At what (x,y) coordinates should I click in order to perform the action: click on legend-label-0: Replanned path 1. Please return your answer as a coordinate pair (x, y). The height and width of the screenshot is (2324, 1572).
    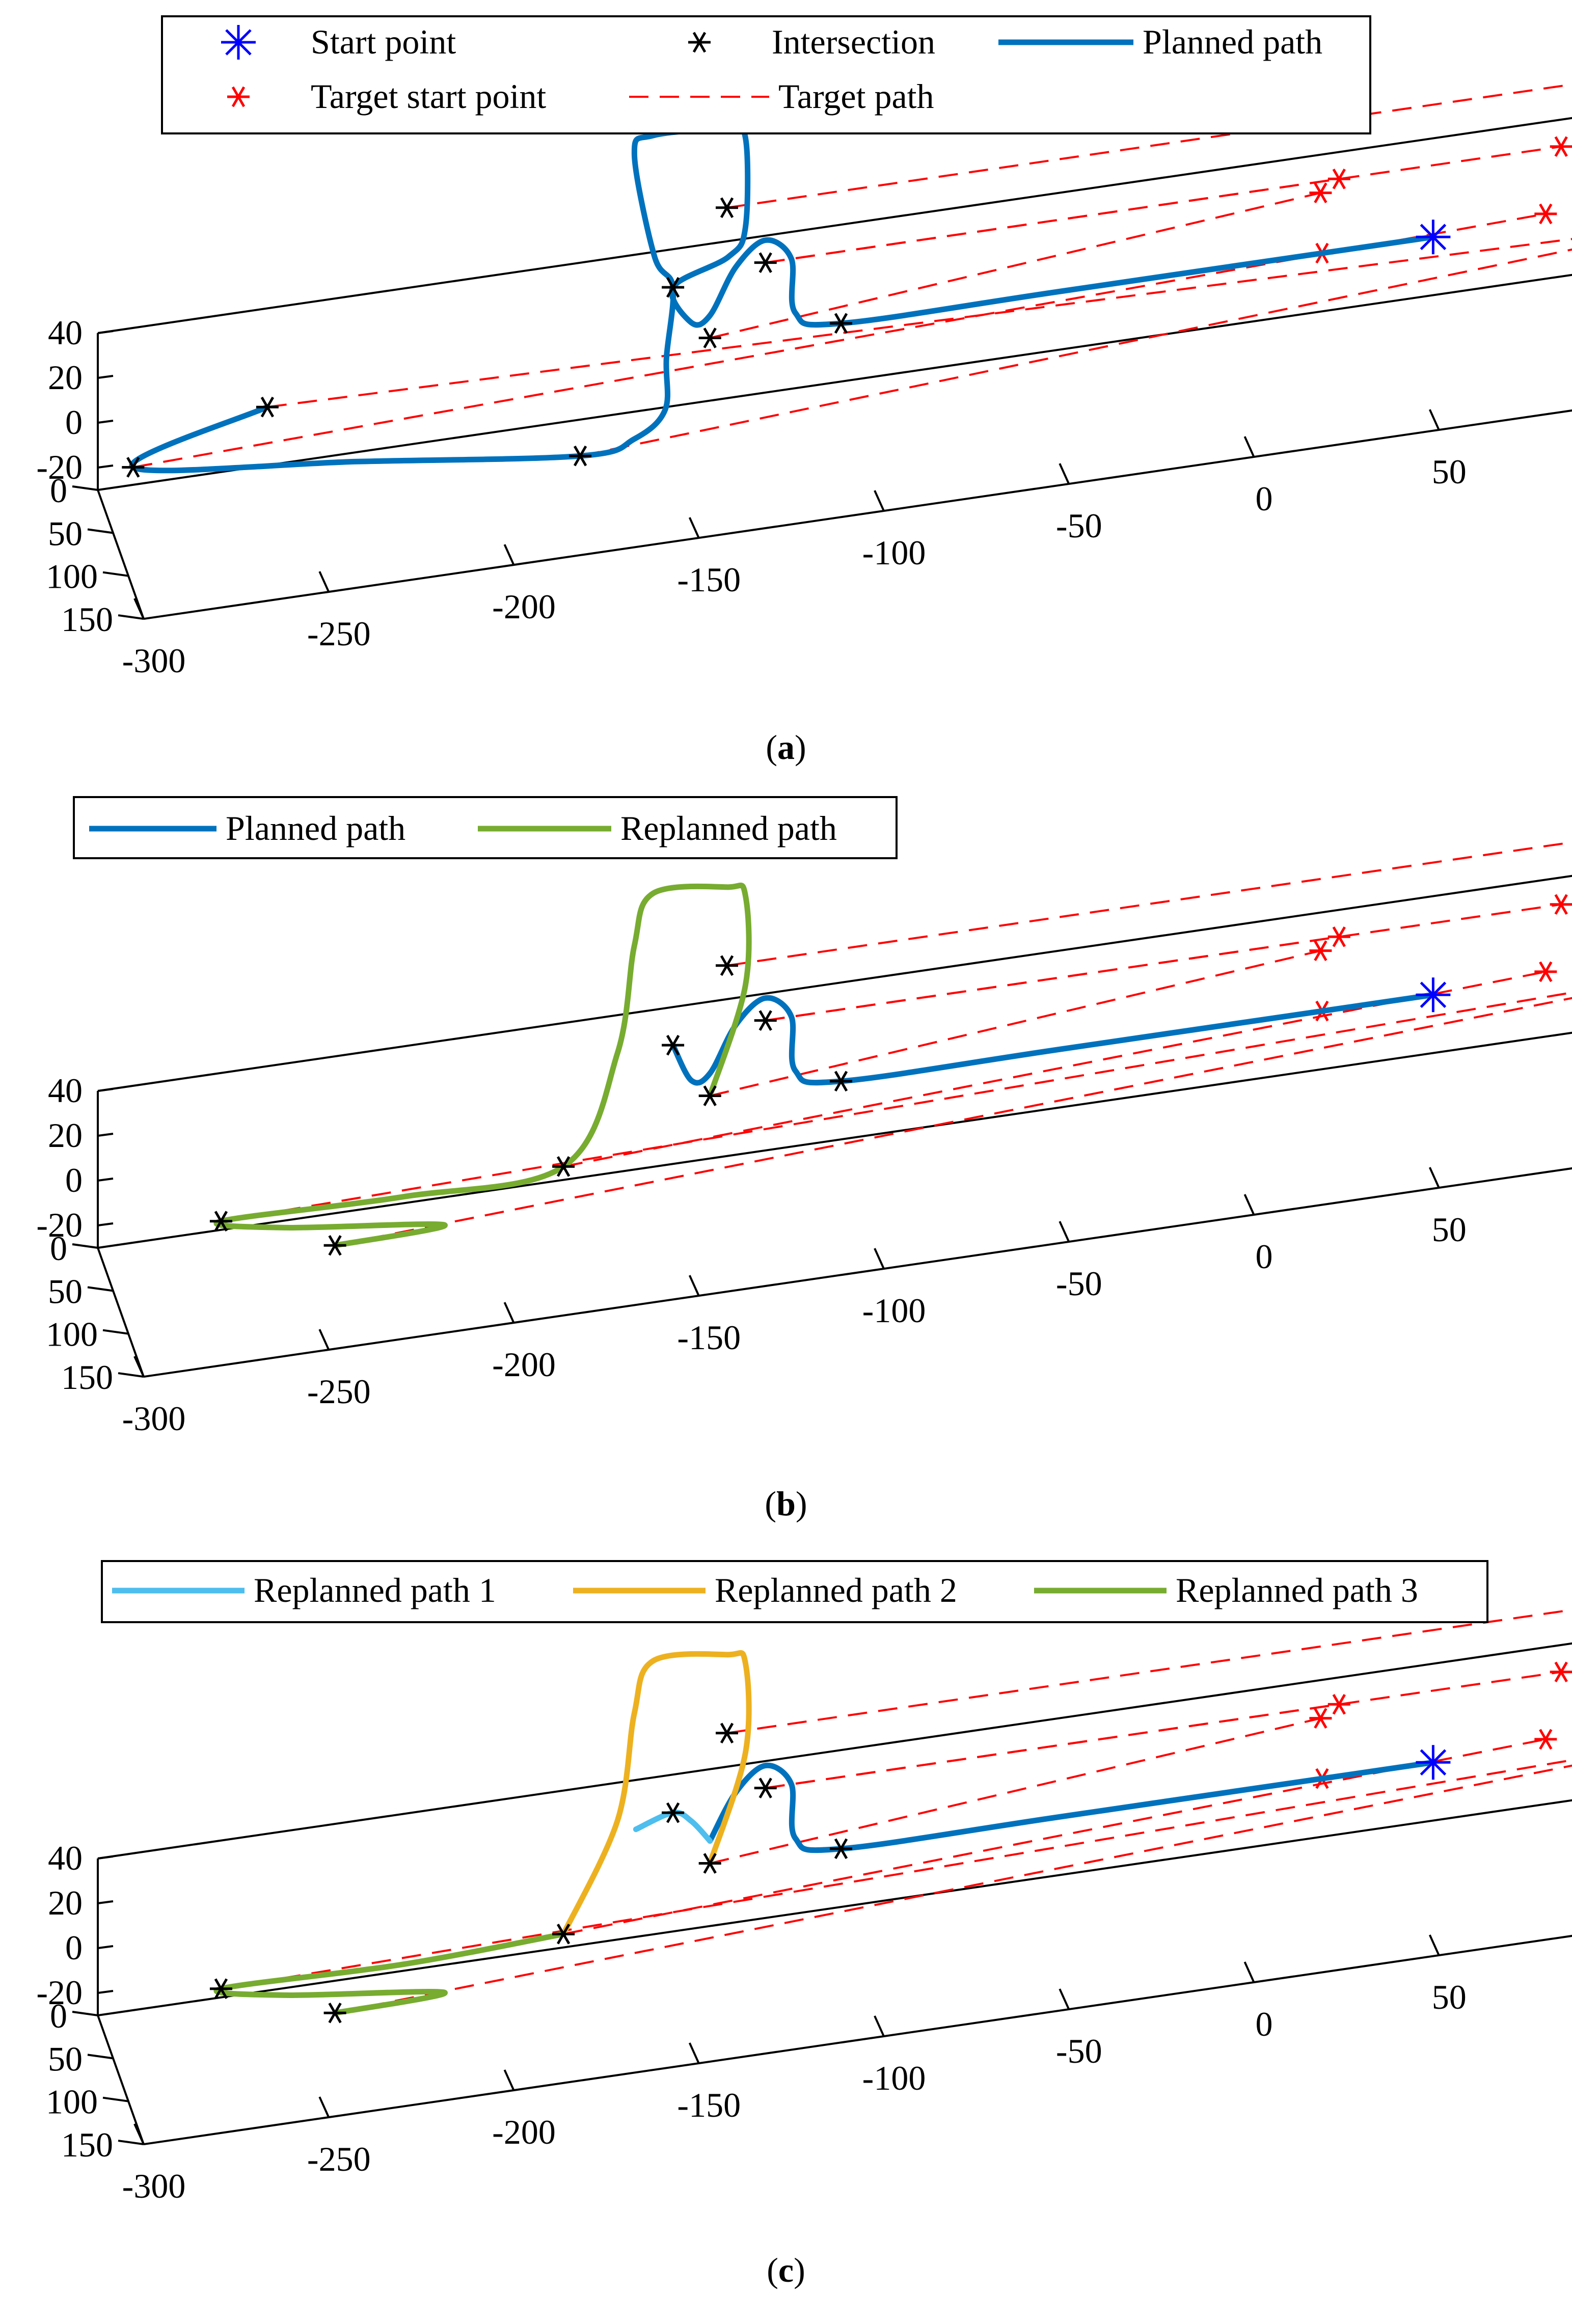
    Looking at the image, I should click on (375, 1590).